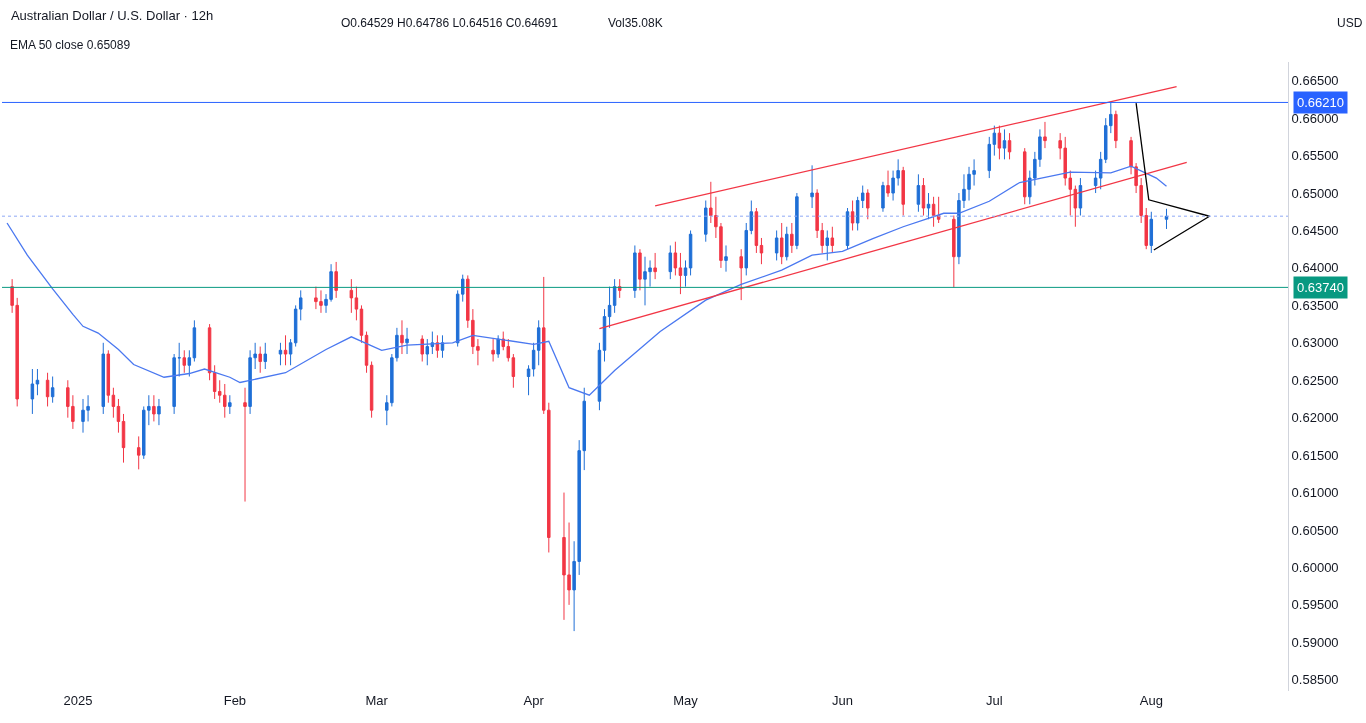  I want to click on y-tick-label: 0.64000, so click(1315, 268).